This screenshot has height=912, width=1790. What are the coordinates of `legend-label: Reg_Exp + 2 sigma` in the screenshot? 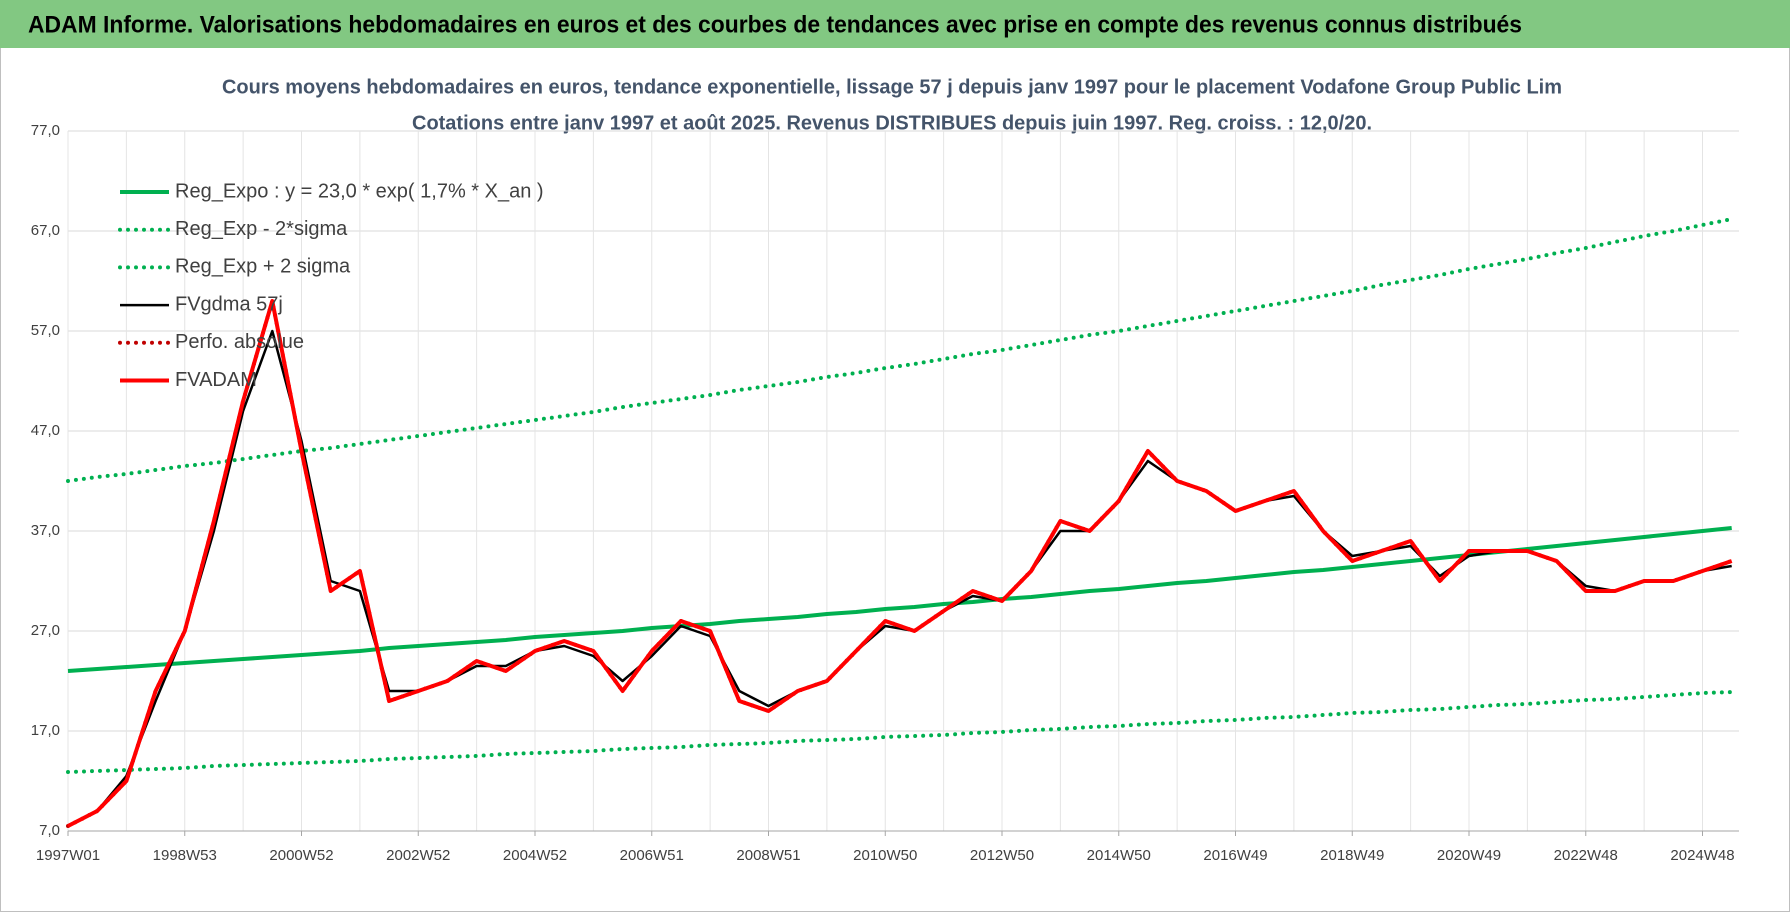 It's located at (263, 267).